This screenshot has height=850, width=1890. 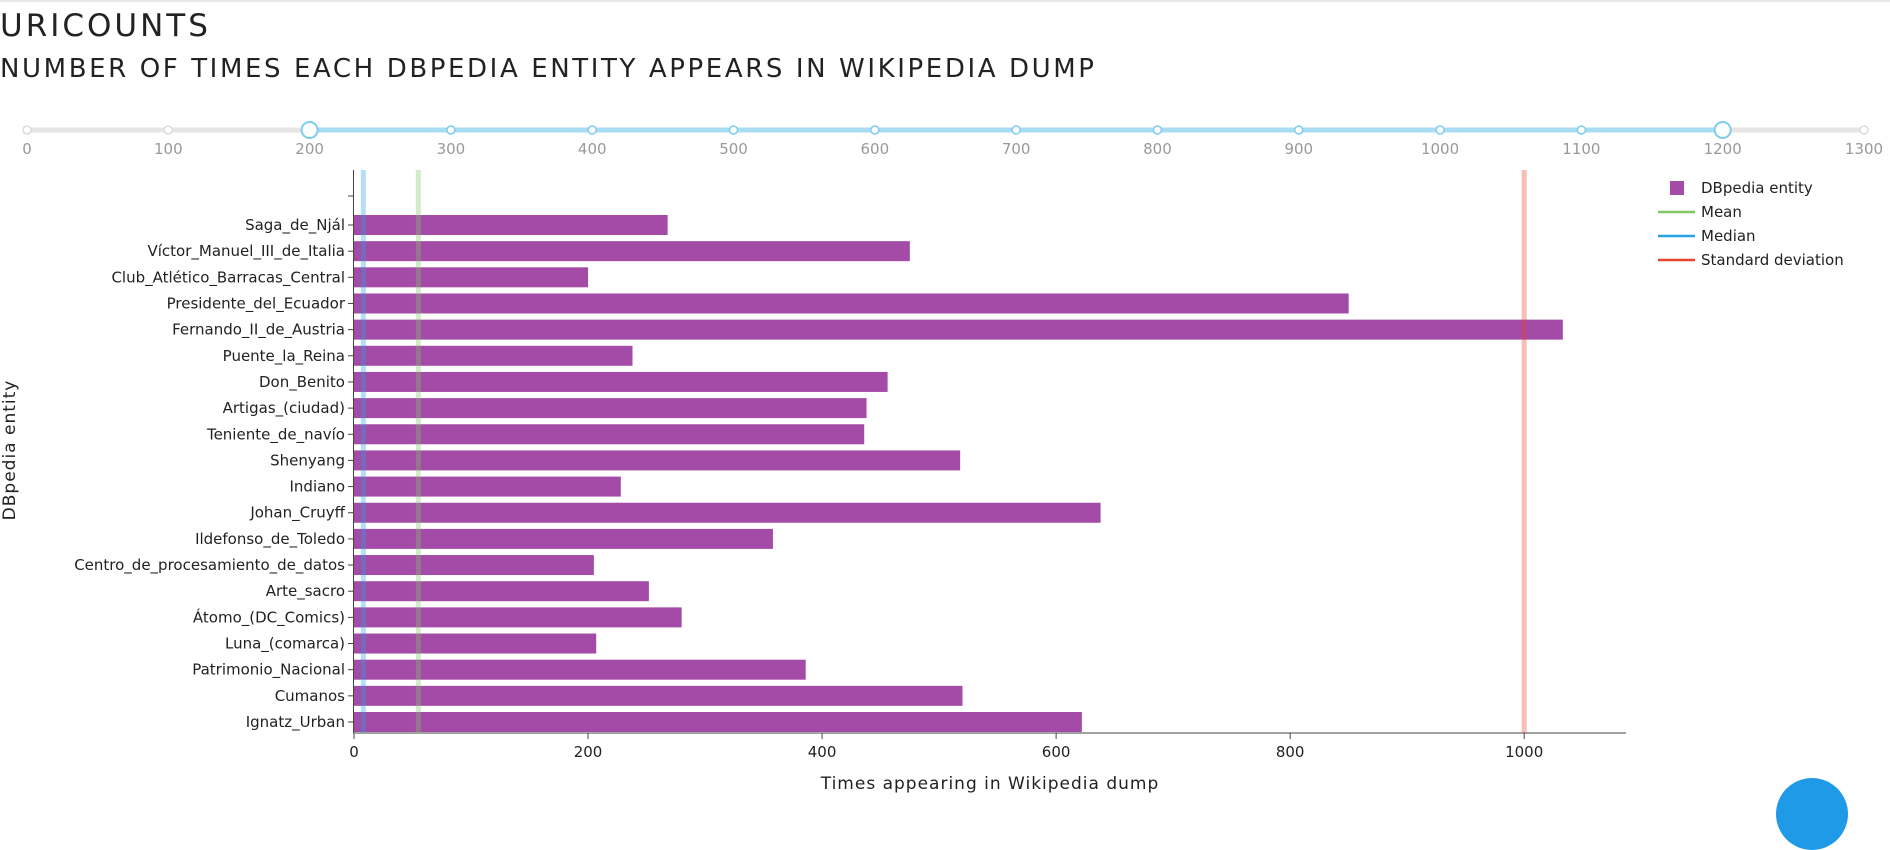 What do you see at coordinates (305, 591) in the screenshot?
I see `y-tick-label: Arte_sacro` at bounding box center [305, 591].